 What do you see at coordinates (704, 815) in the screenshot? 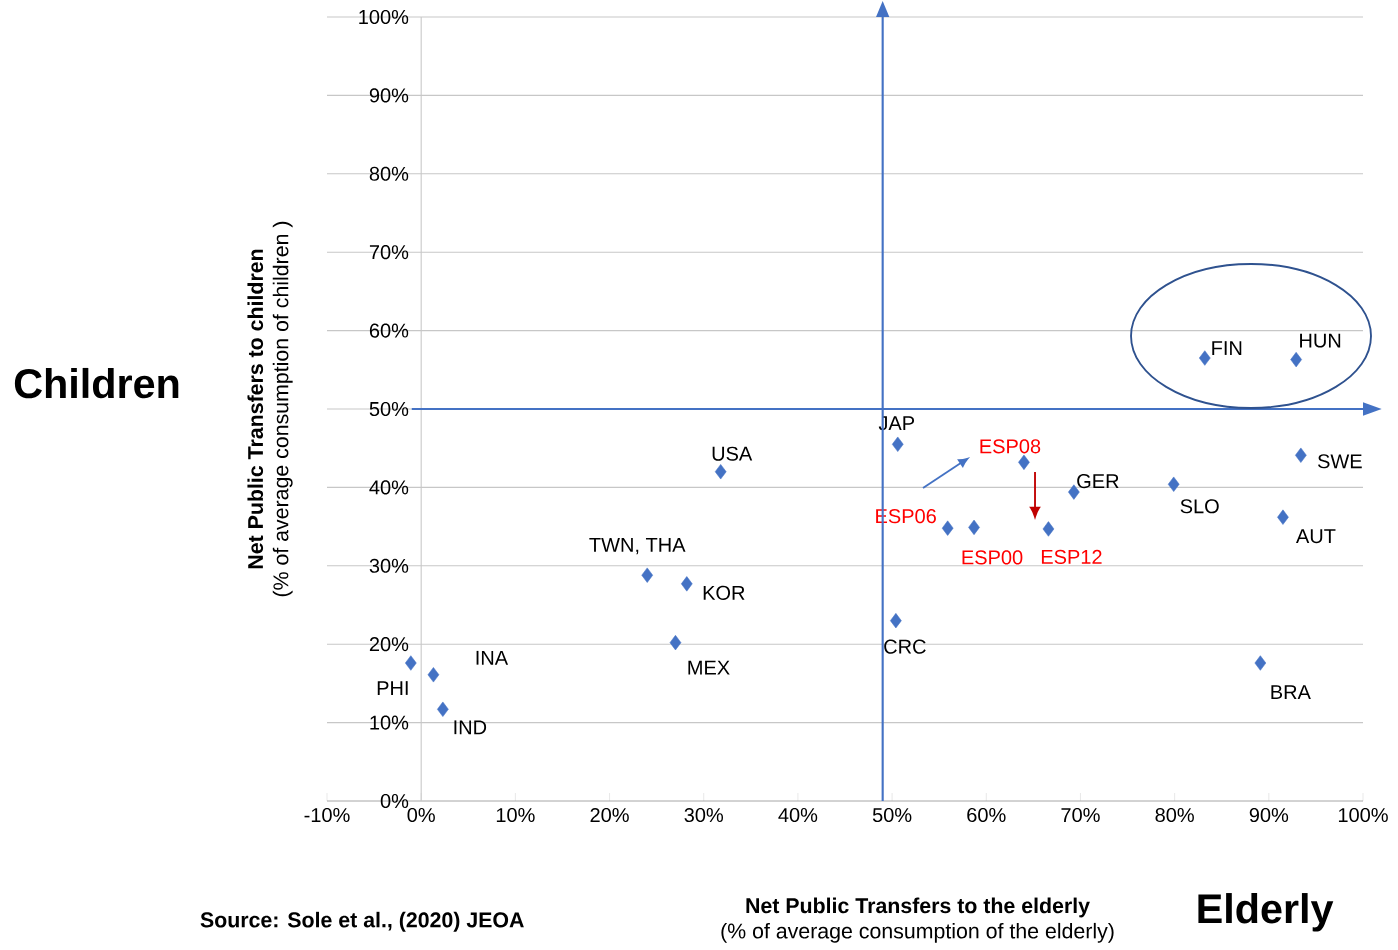
I see `x-tick-label: 30%` at bounding box center [704, 815].